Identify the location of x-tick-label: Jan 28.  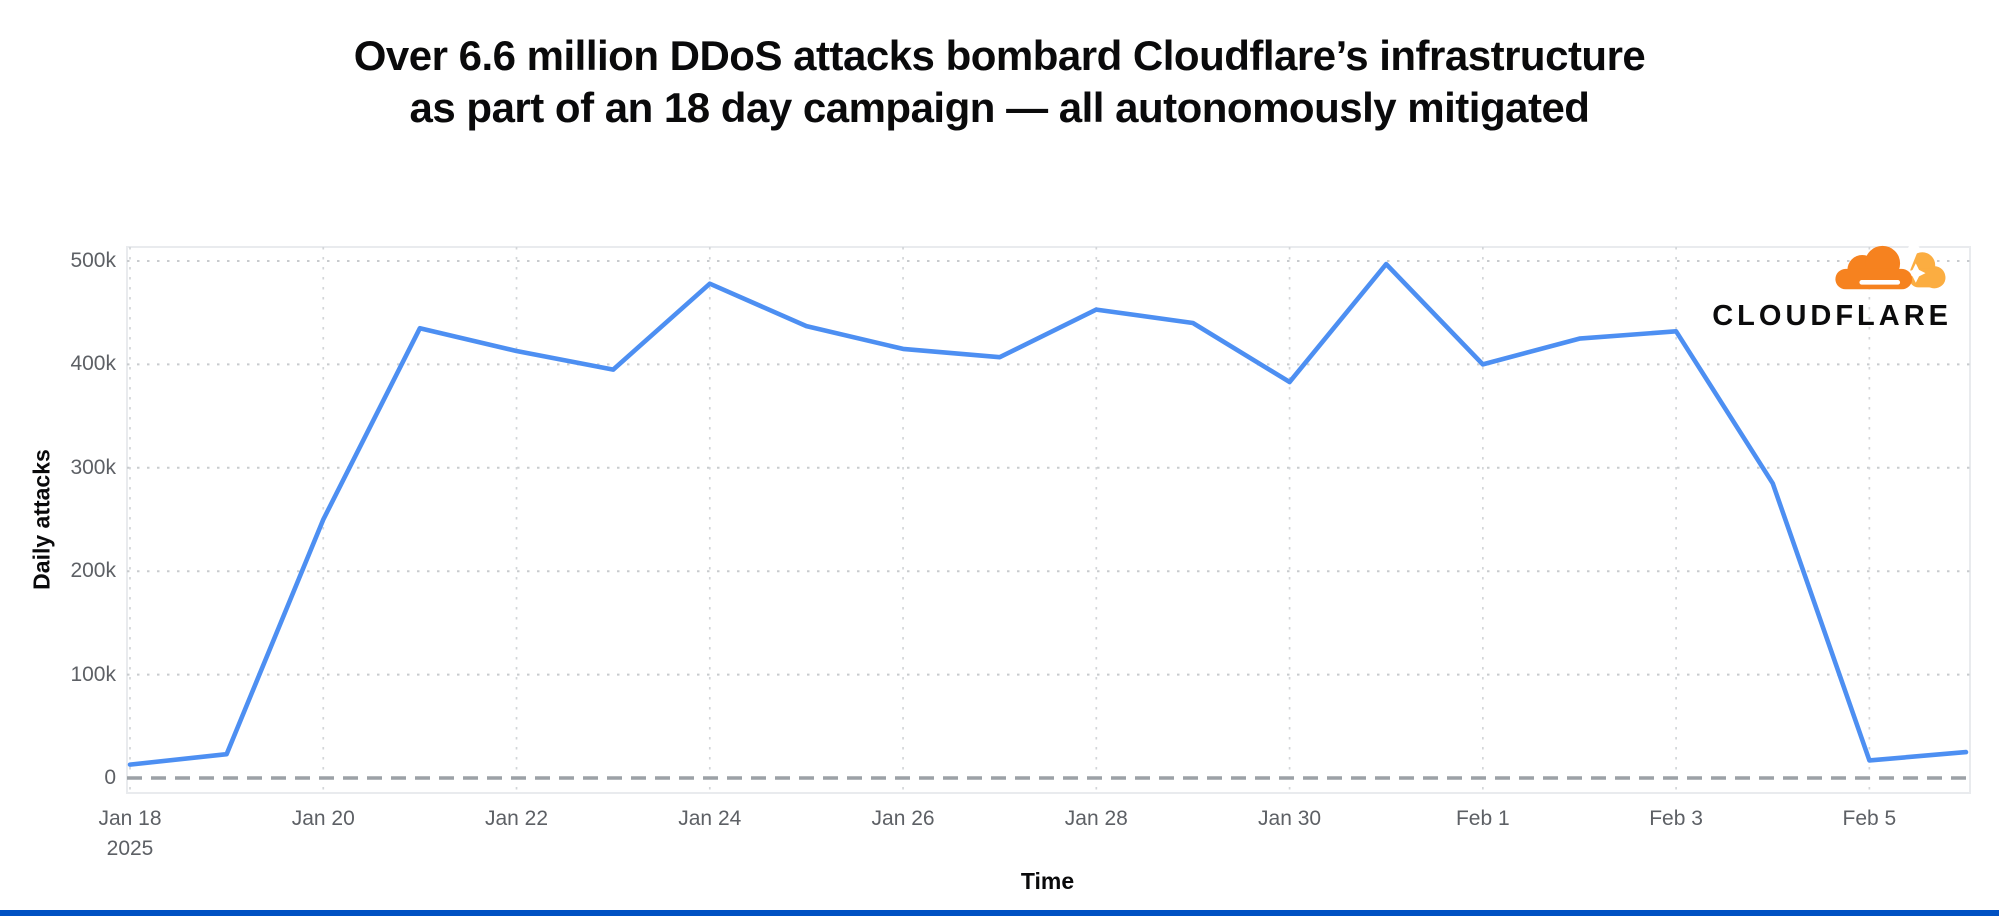
(1096, 818).